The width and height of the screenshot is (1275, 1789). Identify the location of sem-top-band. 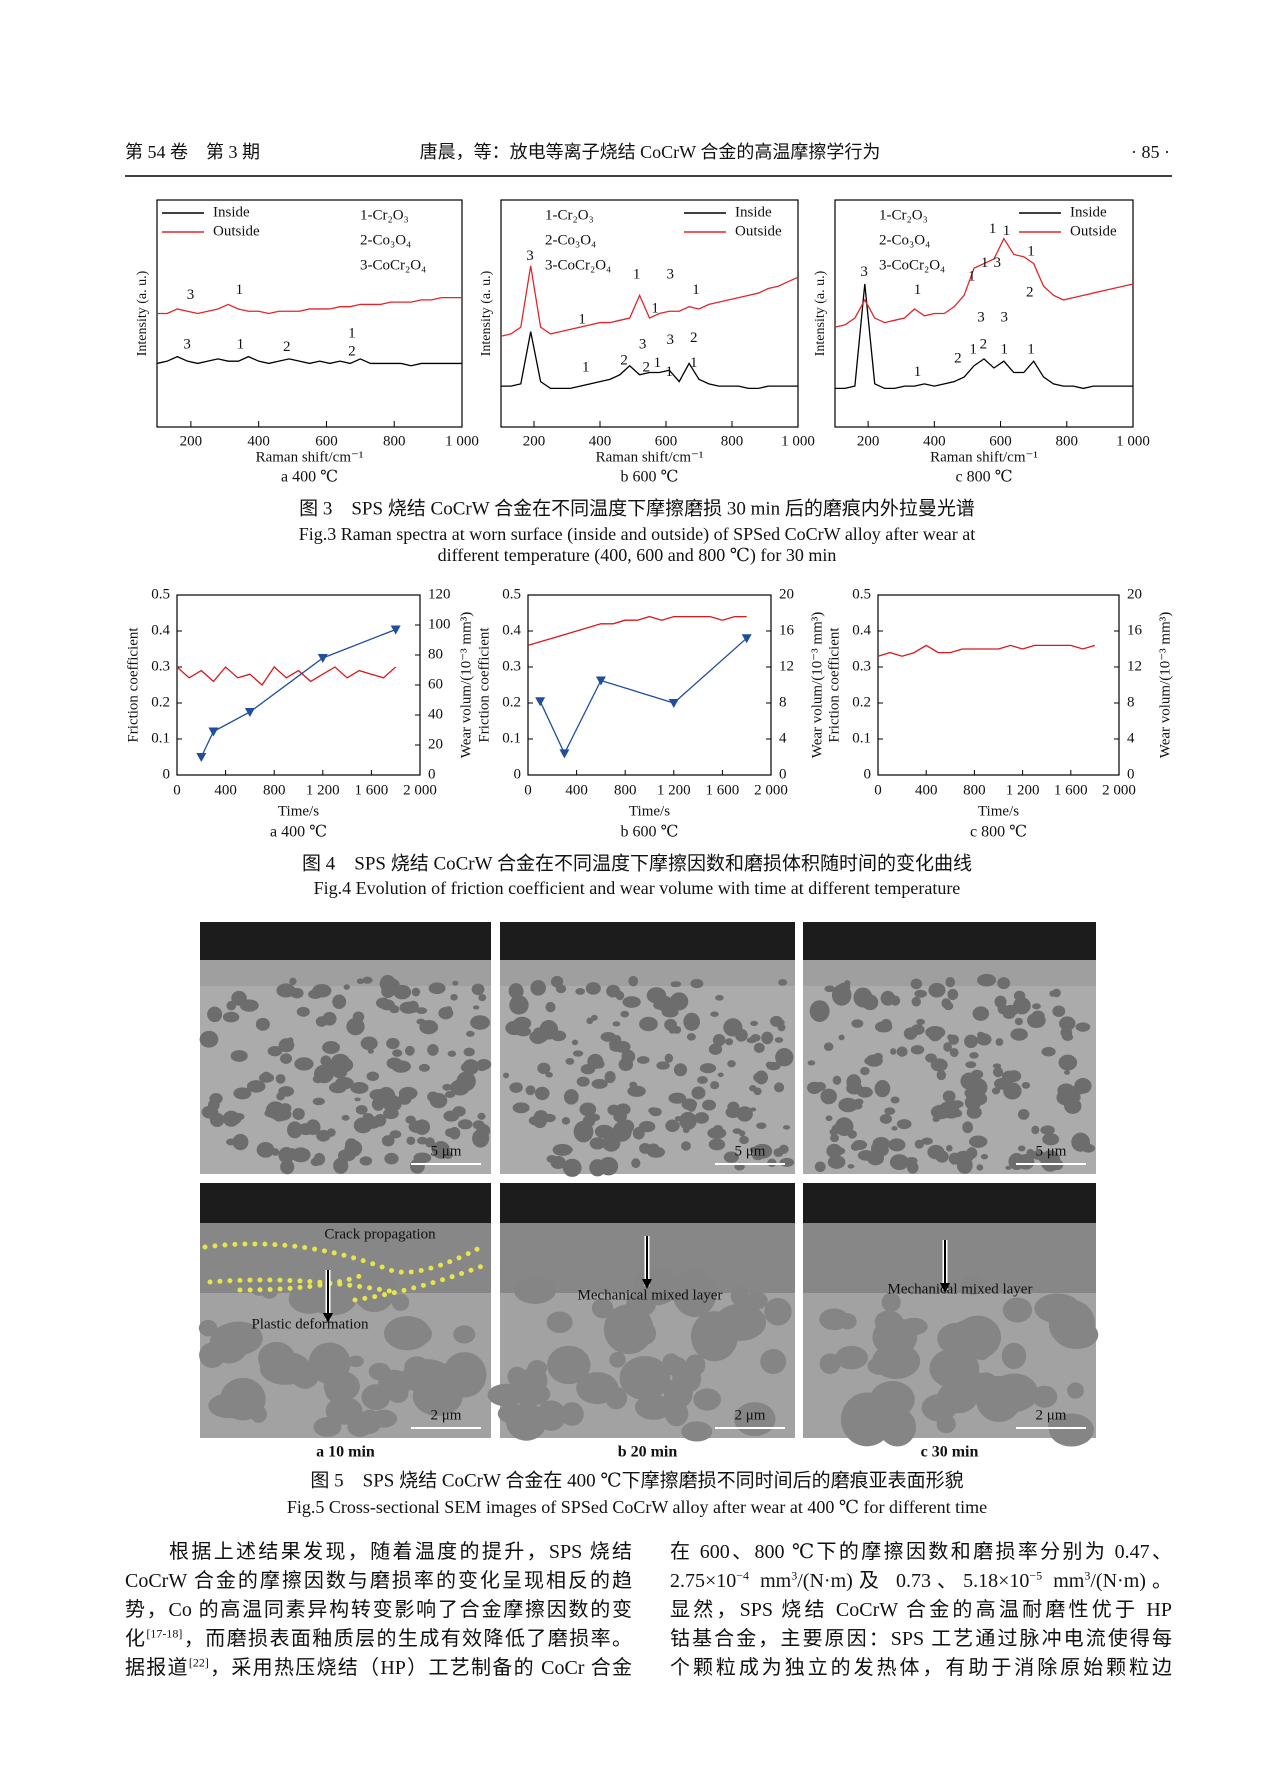
(949, 1203).